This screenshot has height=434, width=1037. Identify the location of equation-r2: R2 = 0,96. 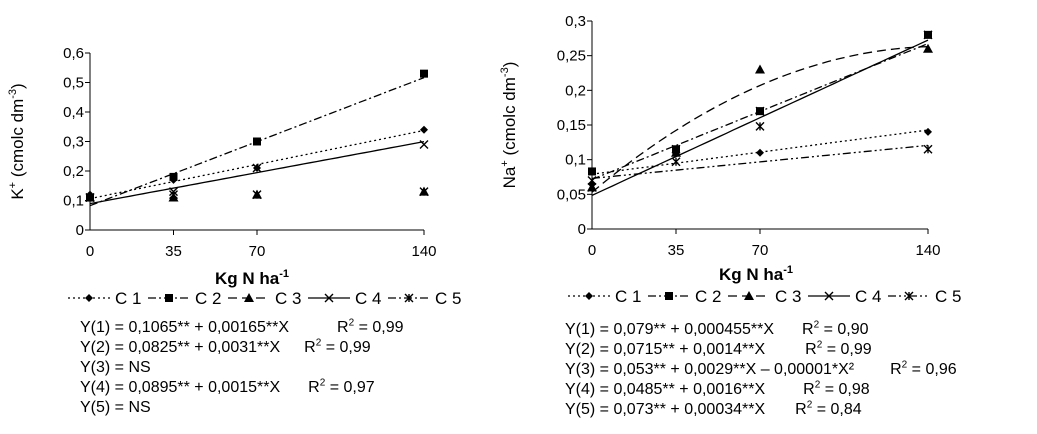
(923, 368).